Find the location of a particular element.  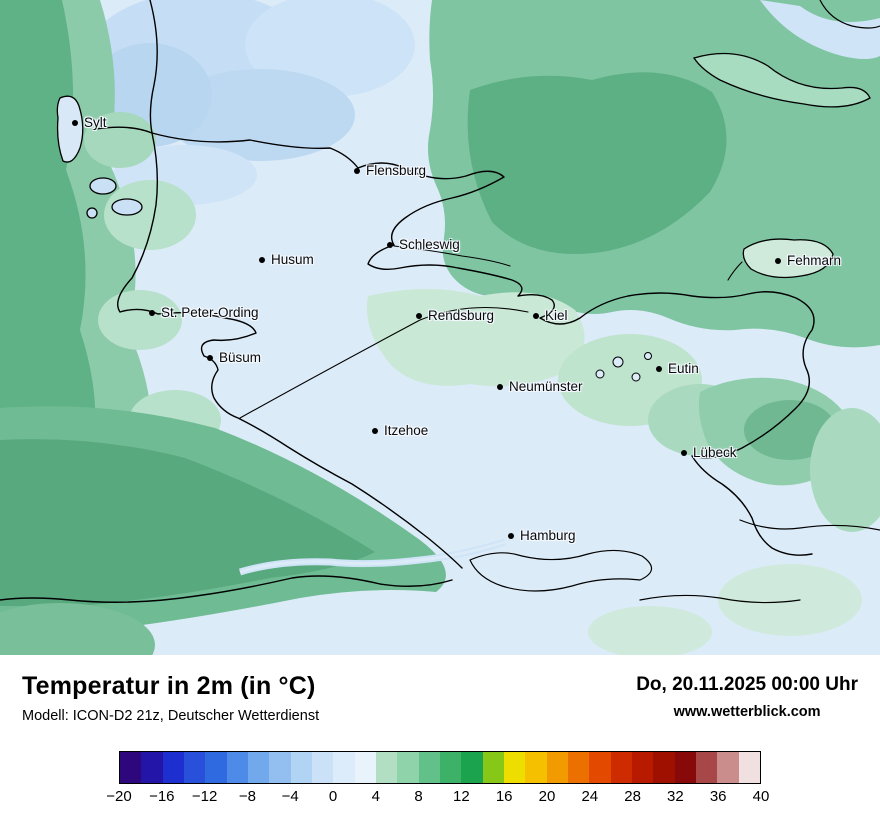

city-label: Flensburg is located at coordinates (396, 171).